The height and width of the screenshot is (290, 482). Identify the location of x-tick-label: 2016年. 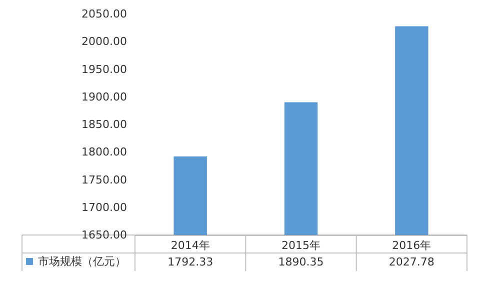
(412, 245).